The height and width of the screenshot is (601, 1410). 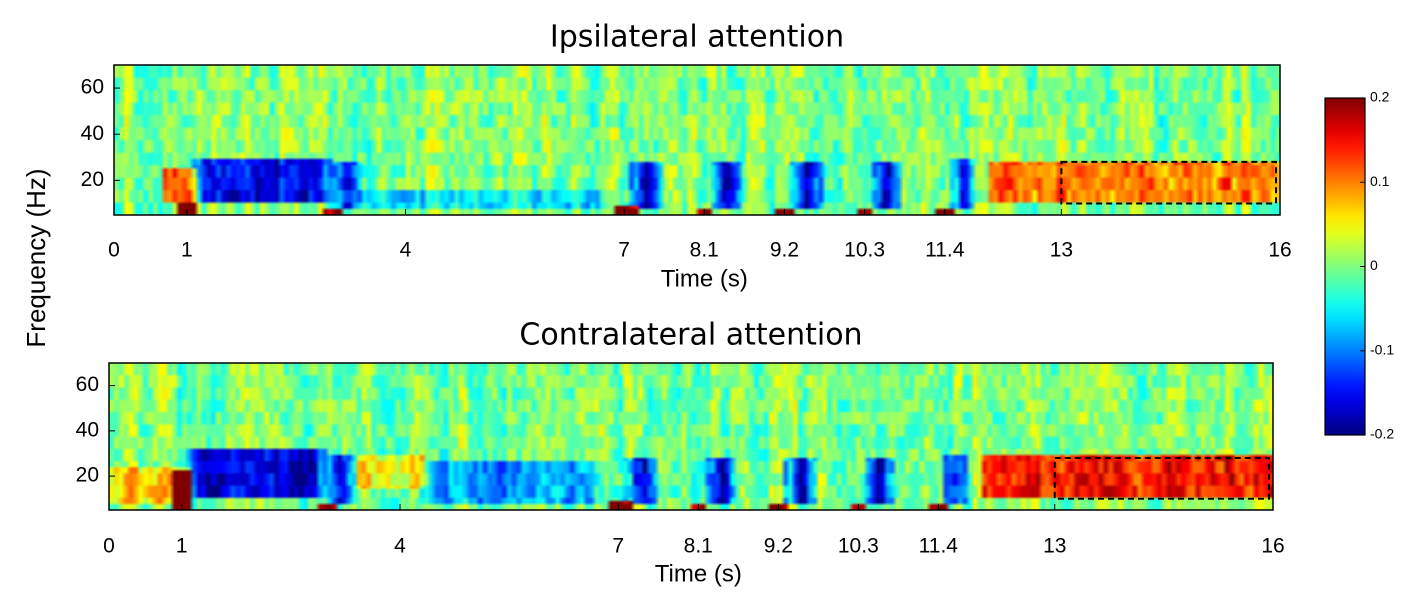 I want to click on colorbar: 0.2 0.1 0 -0.1 -0.2, so click(x=1359, y=265).